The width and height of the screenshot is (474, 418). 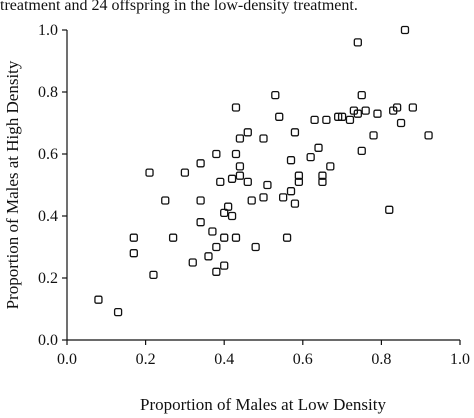 What do you see at coordinates (67, 359) in the screenshot?
I see `x-tick-label: 0.0` at bounding box center [67, 359].